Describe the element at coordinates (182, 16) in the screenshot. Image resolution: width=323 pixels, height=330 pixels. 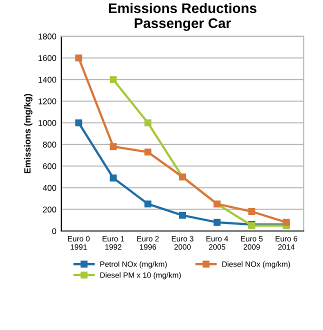
I see `chart-title: Emissions Reductions Passenger Car` at that location.